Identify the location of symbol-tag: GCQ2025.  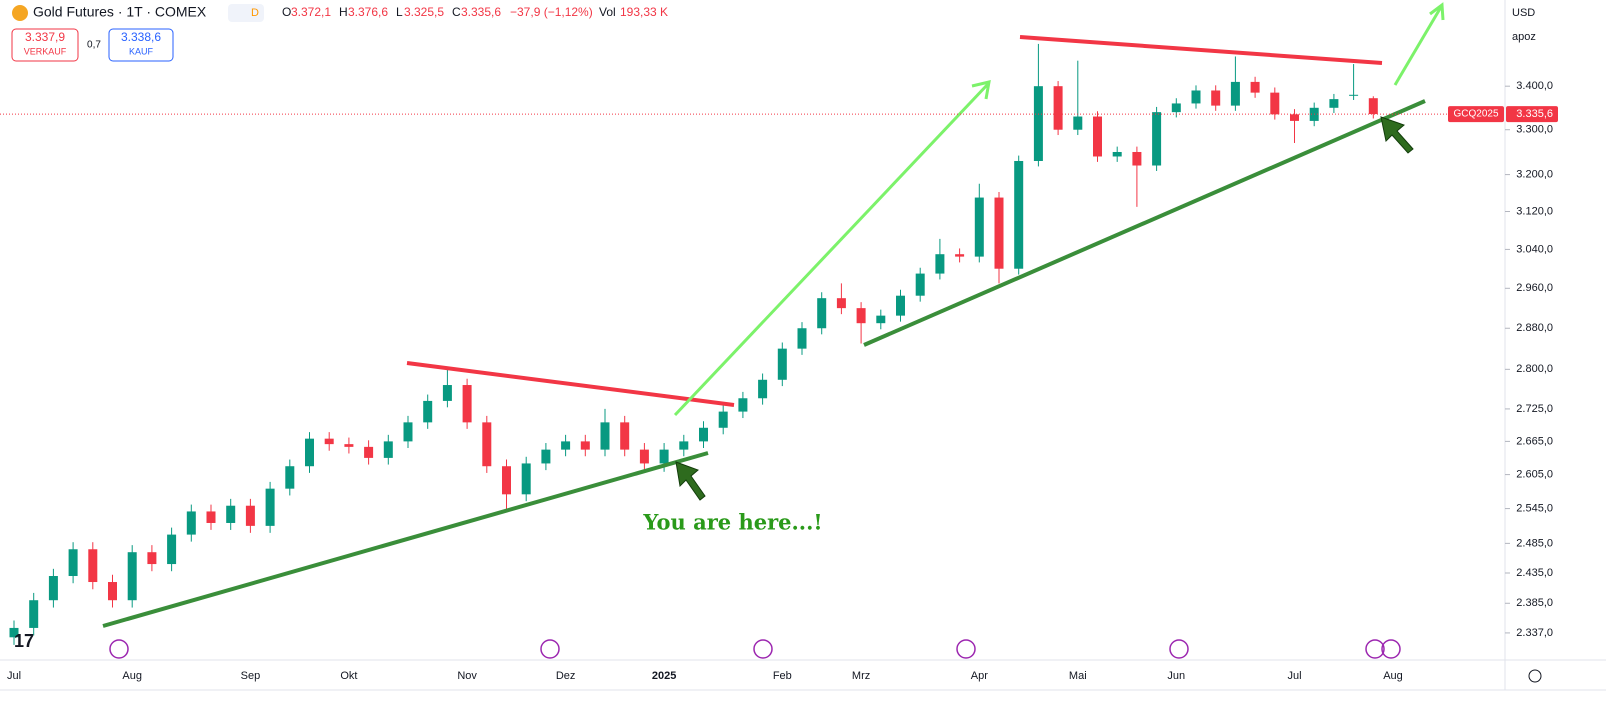
(1475, 114).